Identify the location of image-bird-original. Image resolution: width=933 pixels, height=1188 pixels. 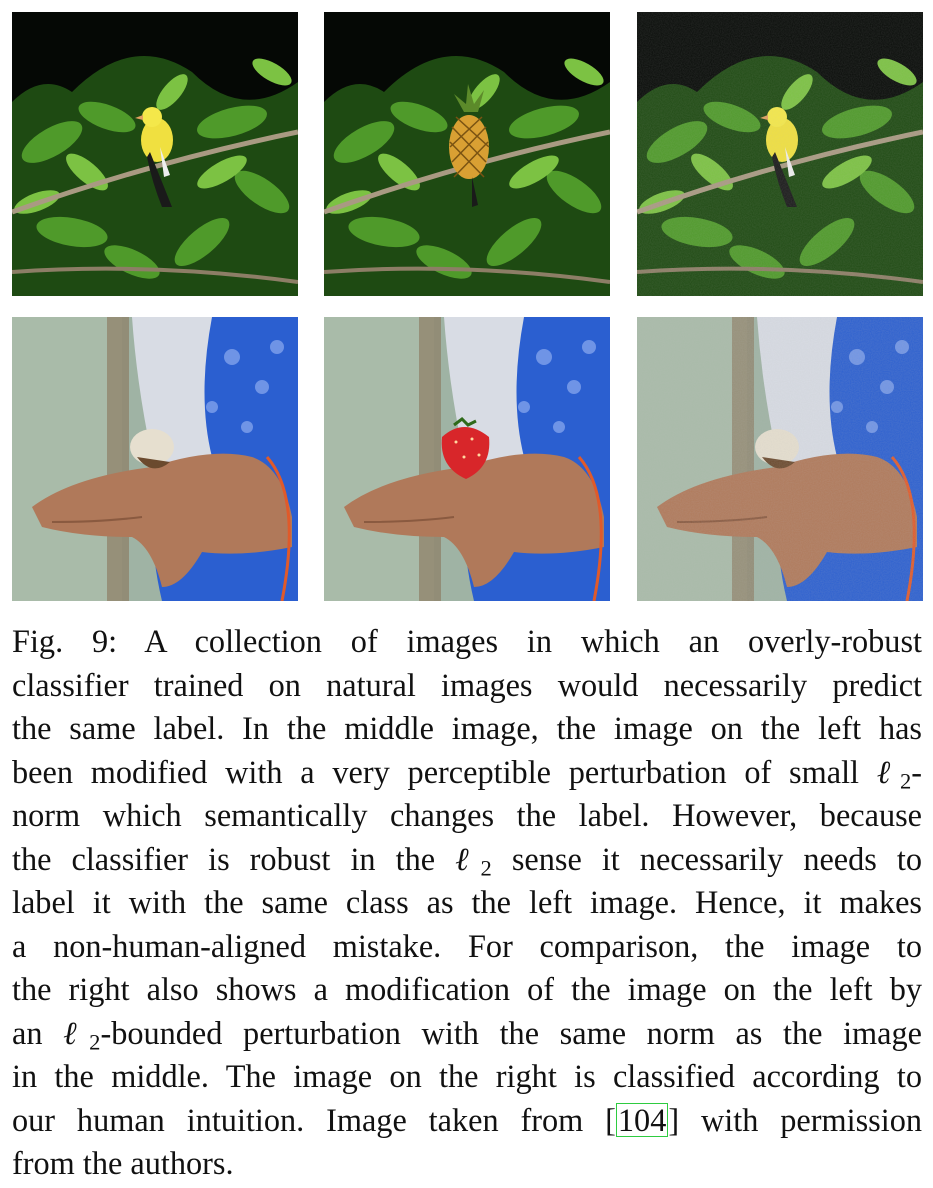
(155, 154).